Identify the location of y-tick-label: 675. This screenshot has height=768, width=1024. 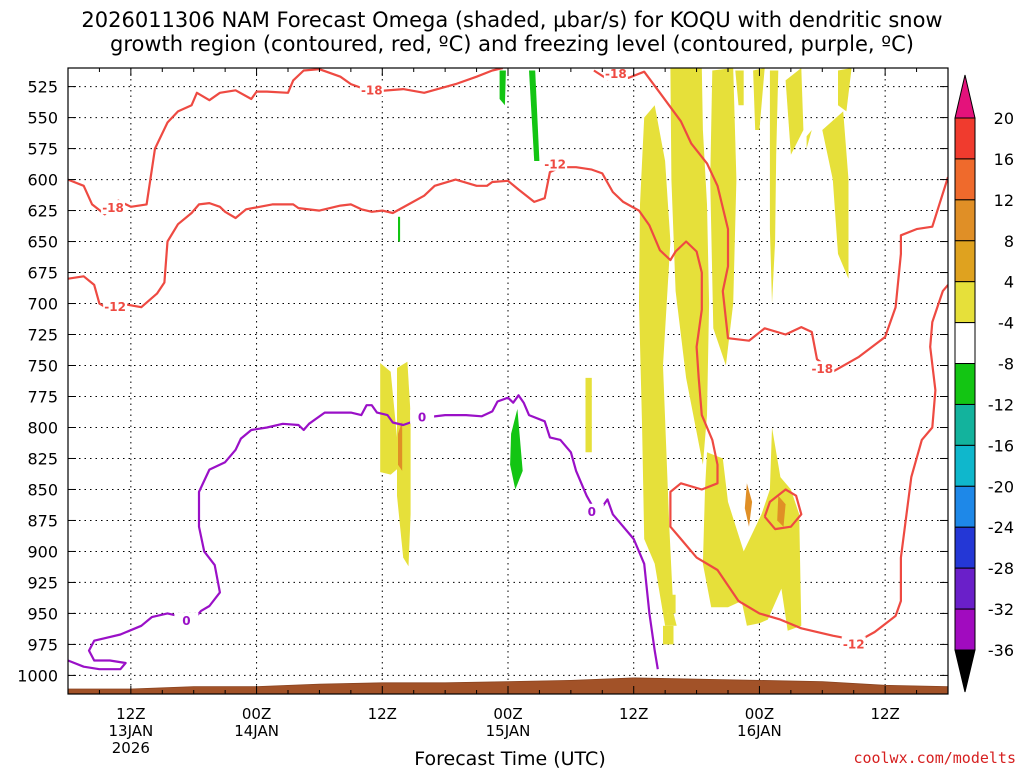
(42, 273).